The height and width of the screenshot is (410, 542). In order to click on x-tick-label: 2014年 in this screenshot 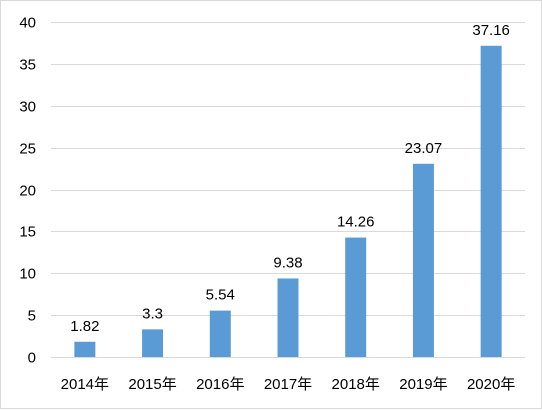, I will do `click(85, 384)`.